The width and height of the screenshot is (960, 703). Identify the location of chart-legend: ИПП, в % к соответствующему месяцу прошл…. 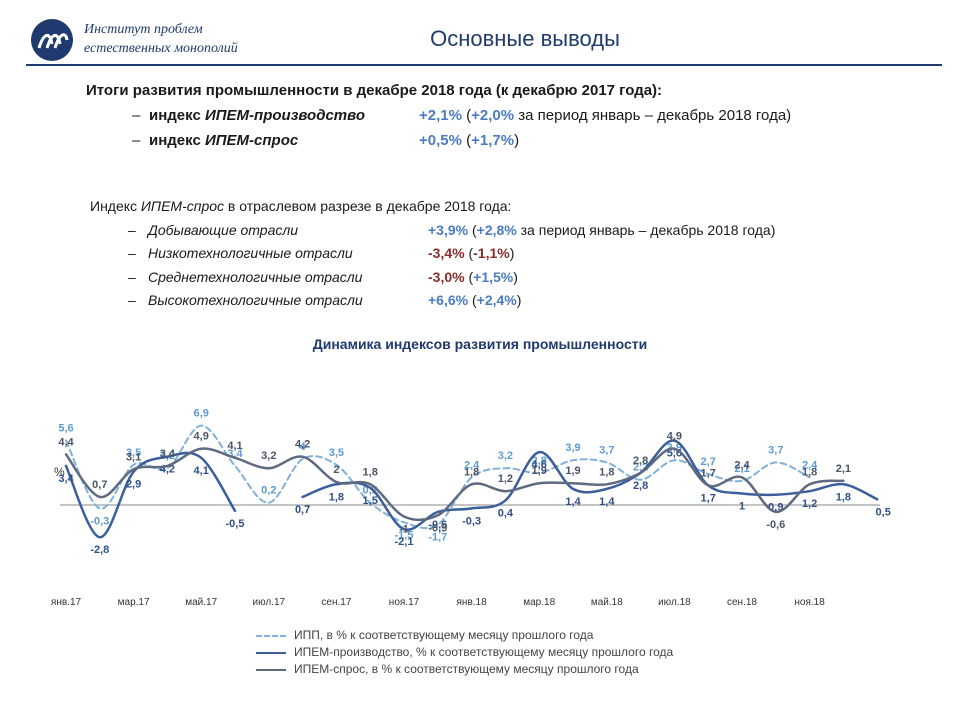
(506, 652).